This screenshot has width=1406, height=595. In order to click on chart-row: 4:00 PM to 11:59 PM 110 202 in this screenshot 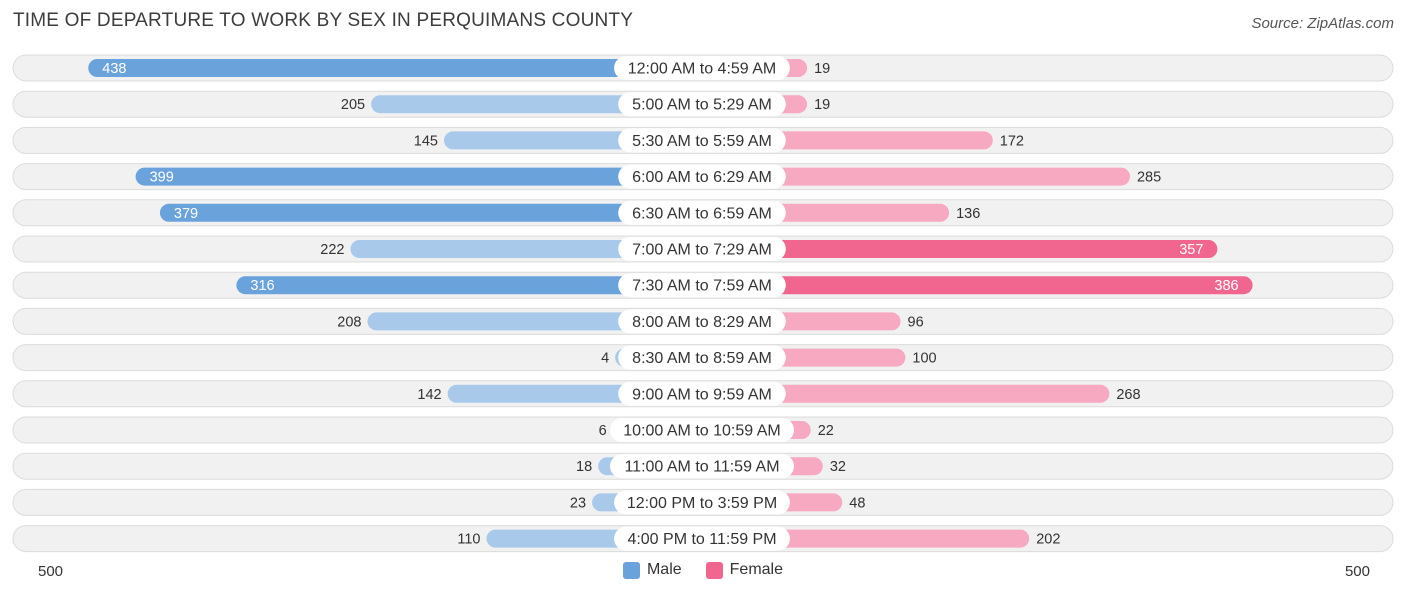, I will do `click(703, 539)`.